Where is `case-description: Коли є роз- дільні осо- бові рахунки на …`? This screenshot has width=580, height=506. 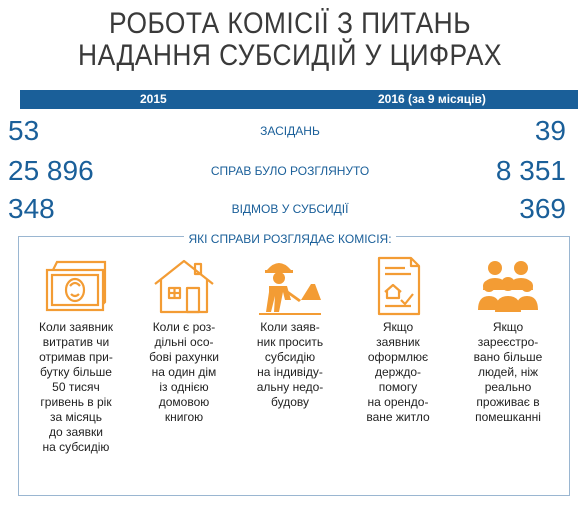
case-description: Коли є роз- дільні осо- бові рахунки на … is located at coordinates (184, 372).